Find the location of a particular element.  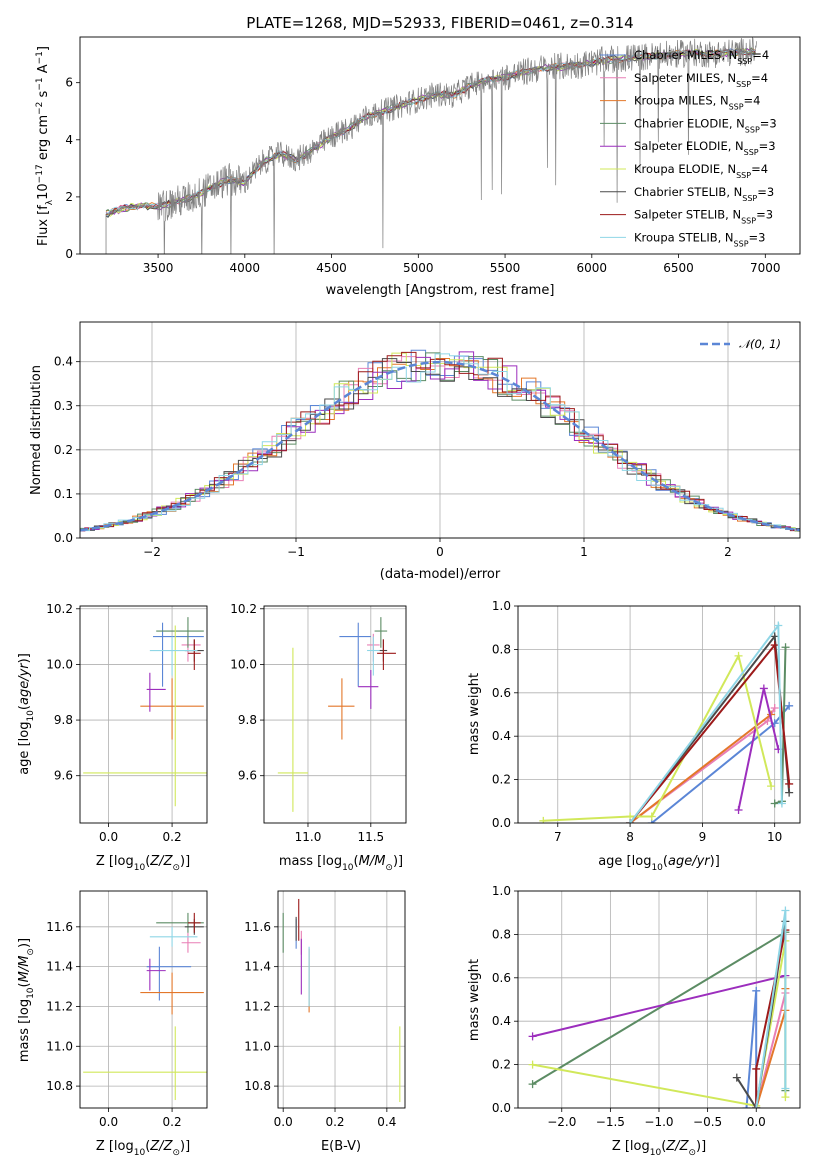

y-tick-label: 10.2 is located at coordinates (243, 609).